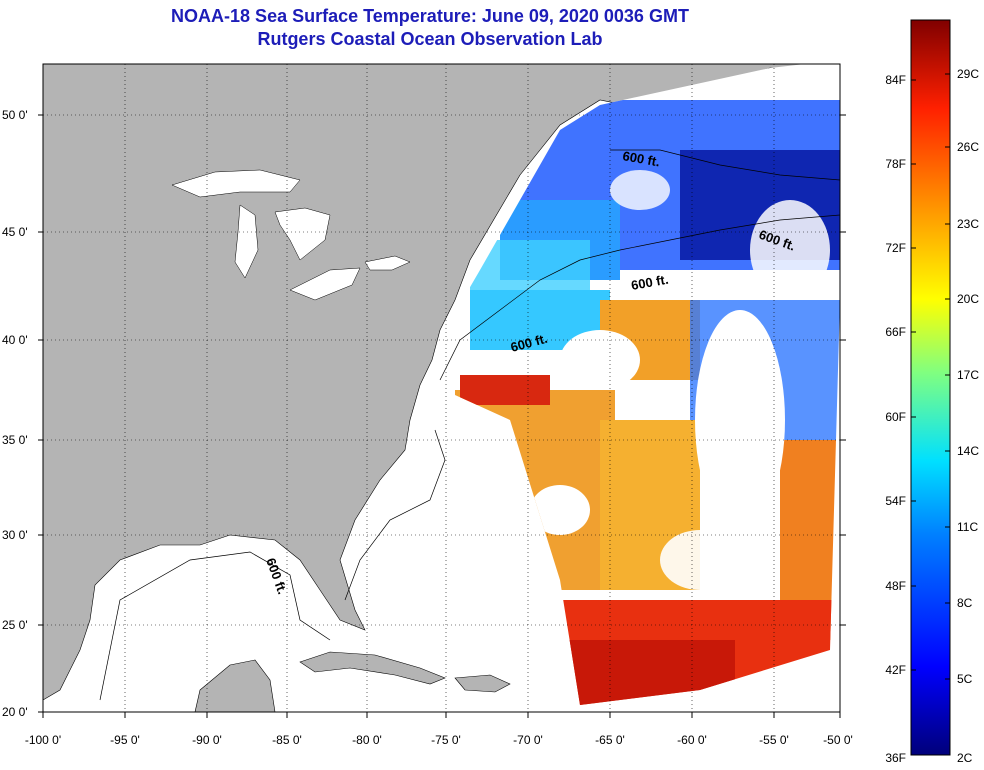 This screenshot has height=770, width=984. What do you see at coordinates (967, 527) in the screenshot?
I see `colorbar-c-label: 11C` at bounding box center [967, 527].